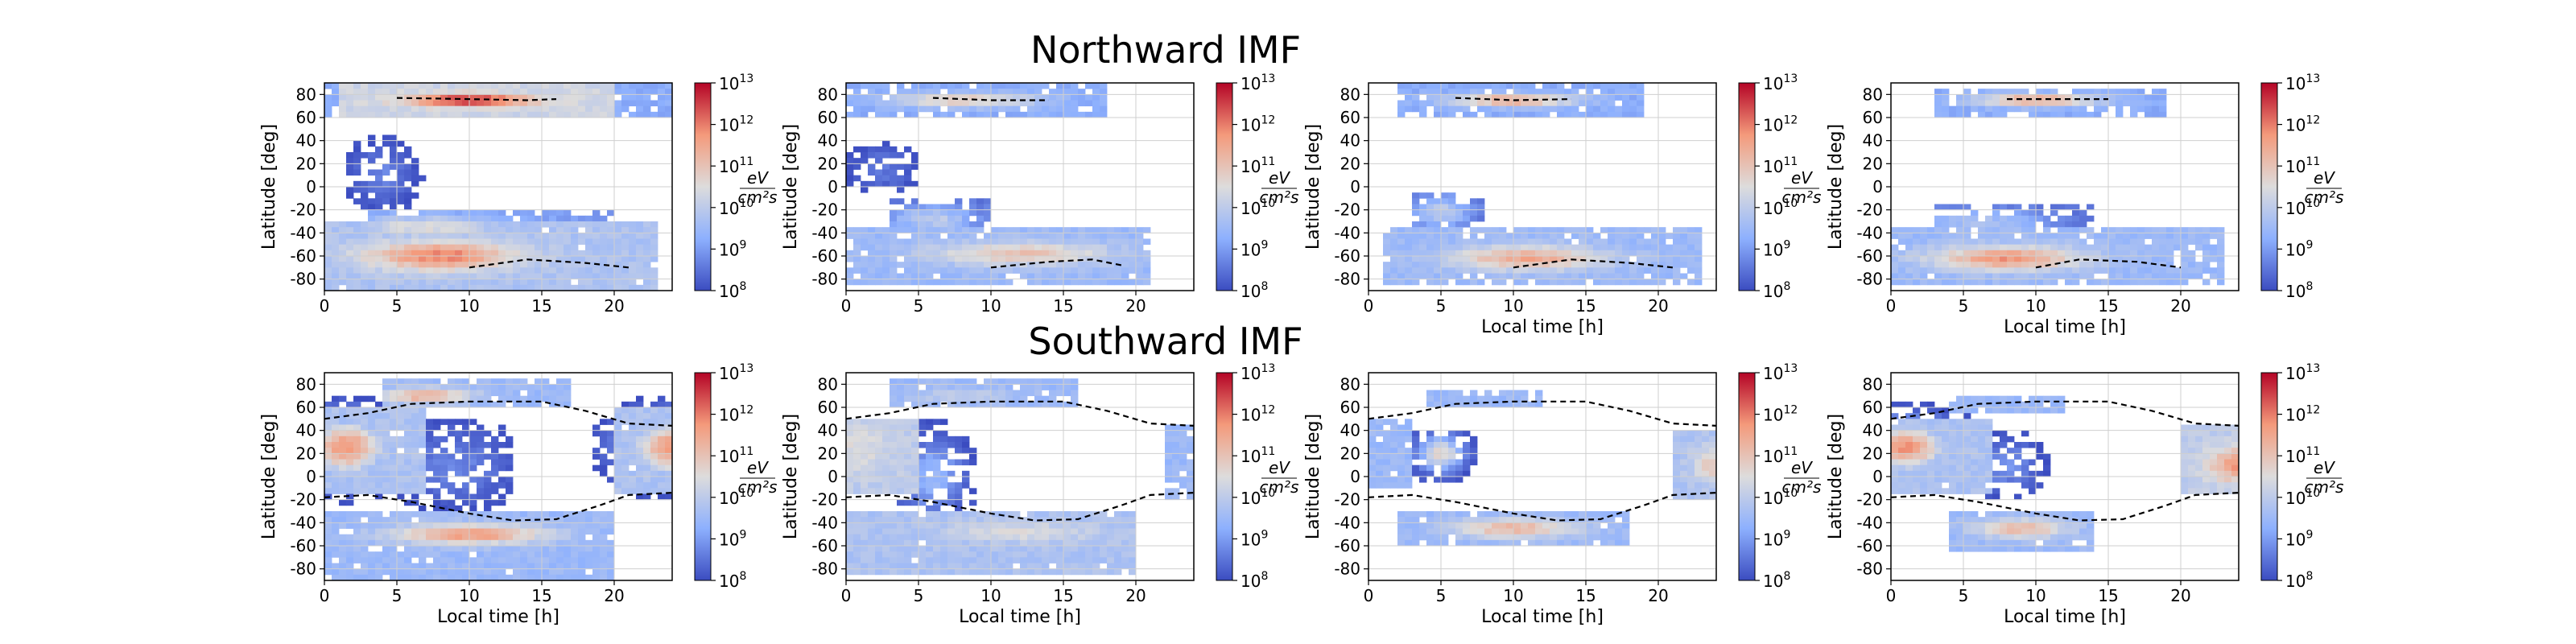 This screenshot has width=2576, height=644. Describe the element at coordinates (2302, 124) in the screenshot. I see `colorbar-tick-label: 1012` at that location.